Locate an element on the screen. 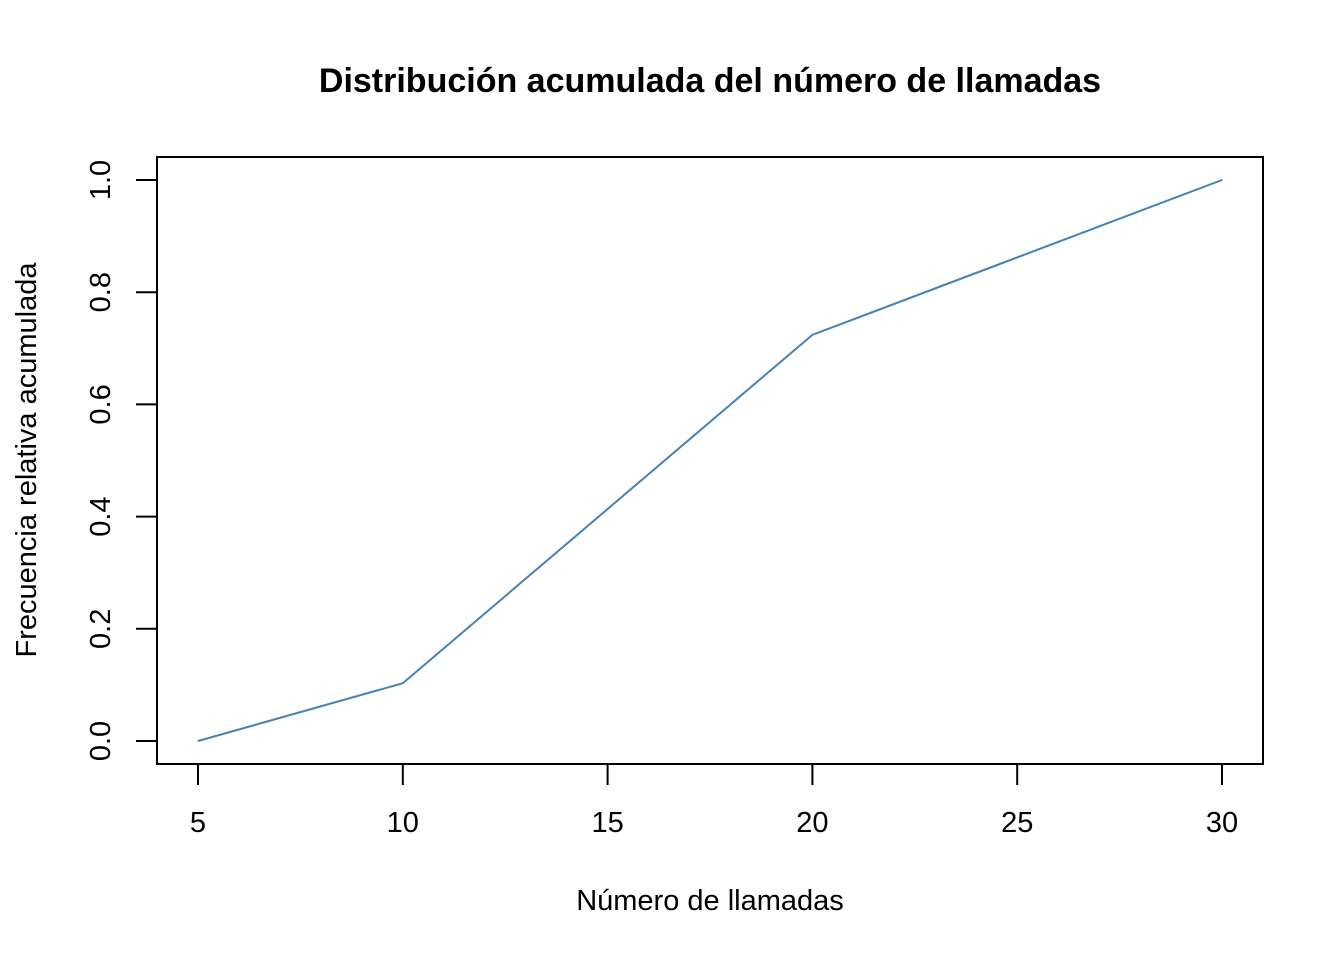 The image size is (1344, 960). y-tick-label: 0.4 is located at coordinates (101, 516).